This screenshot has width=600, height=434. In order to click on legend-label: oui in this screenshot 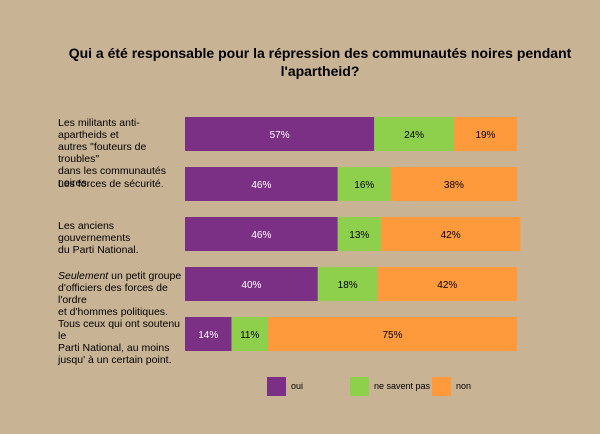, I will do `click(297, 386)`.